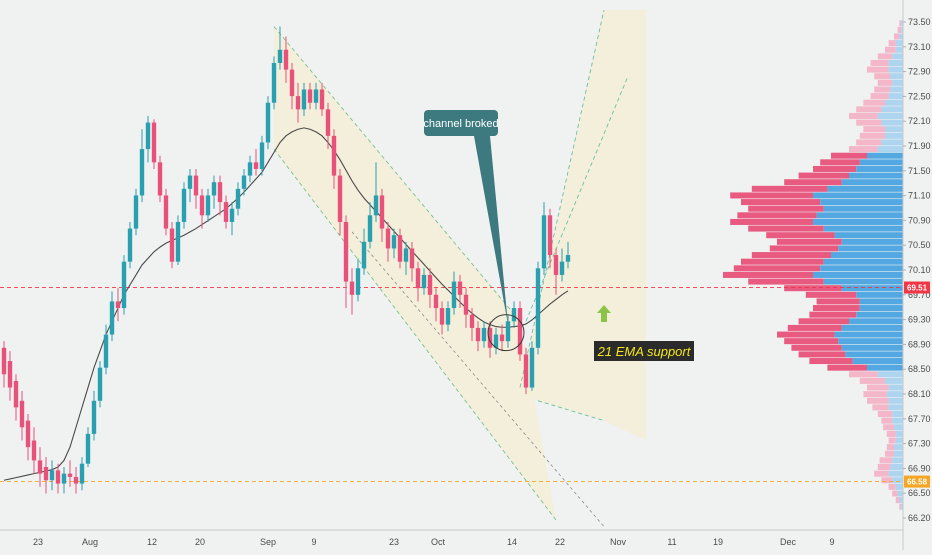 Image resolution: width=932 pixels, height=555 pixels. I want to click on price-tick-label: 71.10, so click(919, 196).